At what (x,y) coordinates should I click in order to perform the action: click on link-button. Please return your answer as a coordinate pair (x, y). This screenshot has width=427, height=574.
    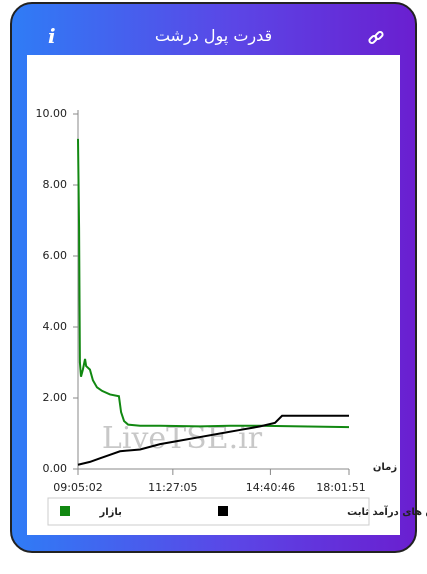
    Looking at the image, I should click on (376, 38).